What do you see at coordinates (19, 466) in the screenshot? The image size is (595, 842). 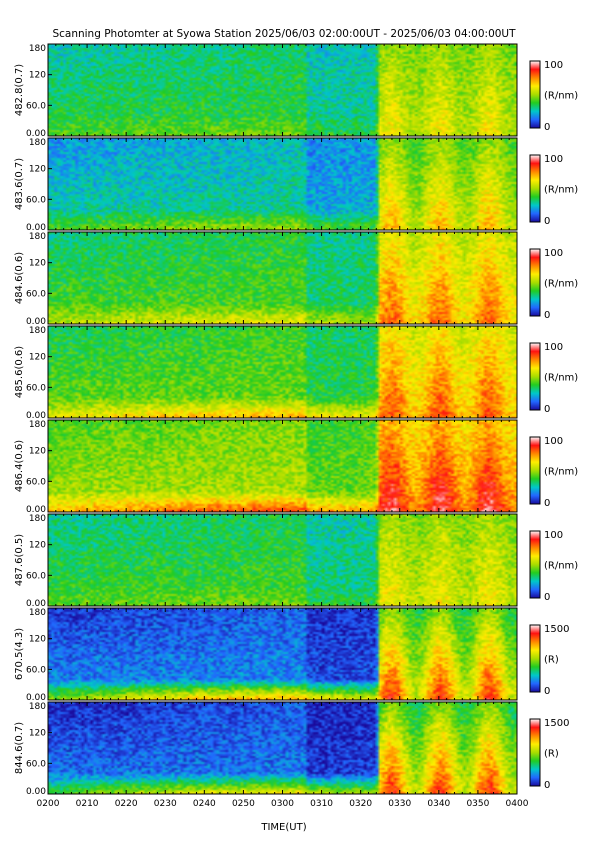 I see `panel-ylabel: 486.4(0.6)` at bounding box center [19, 466].